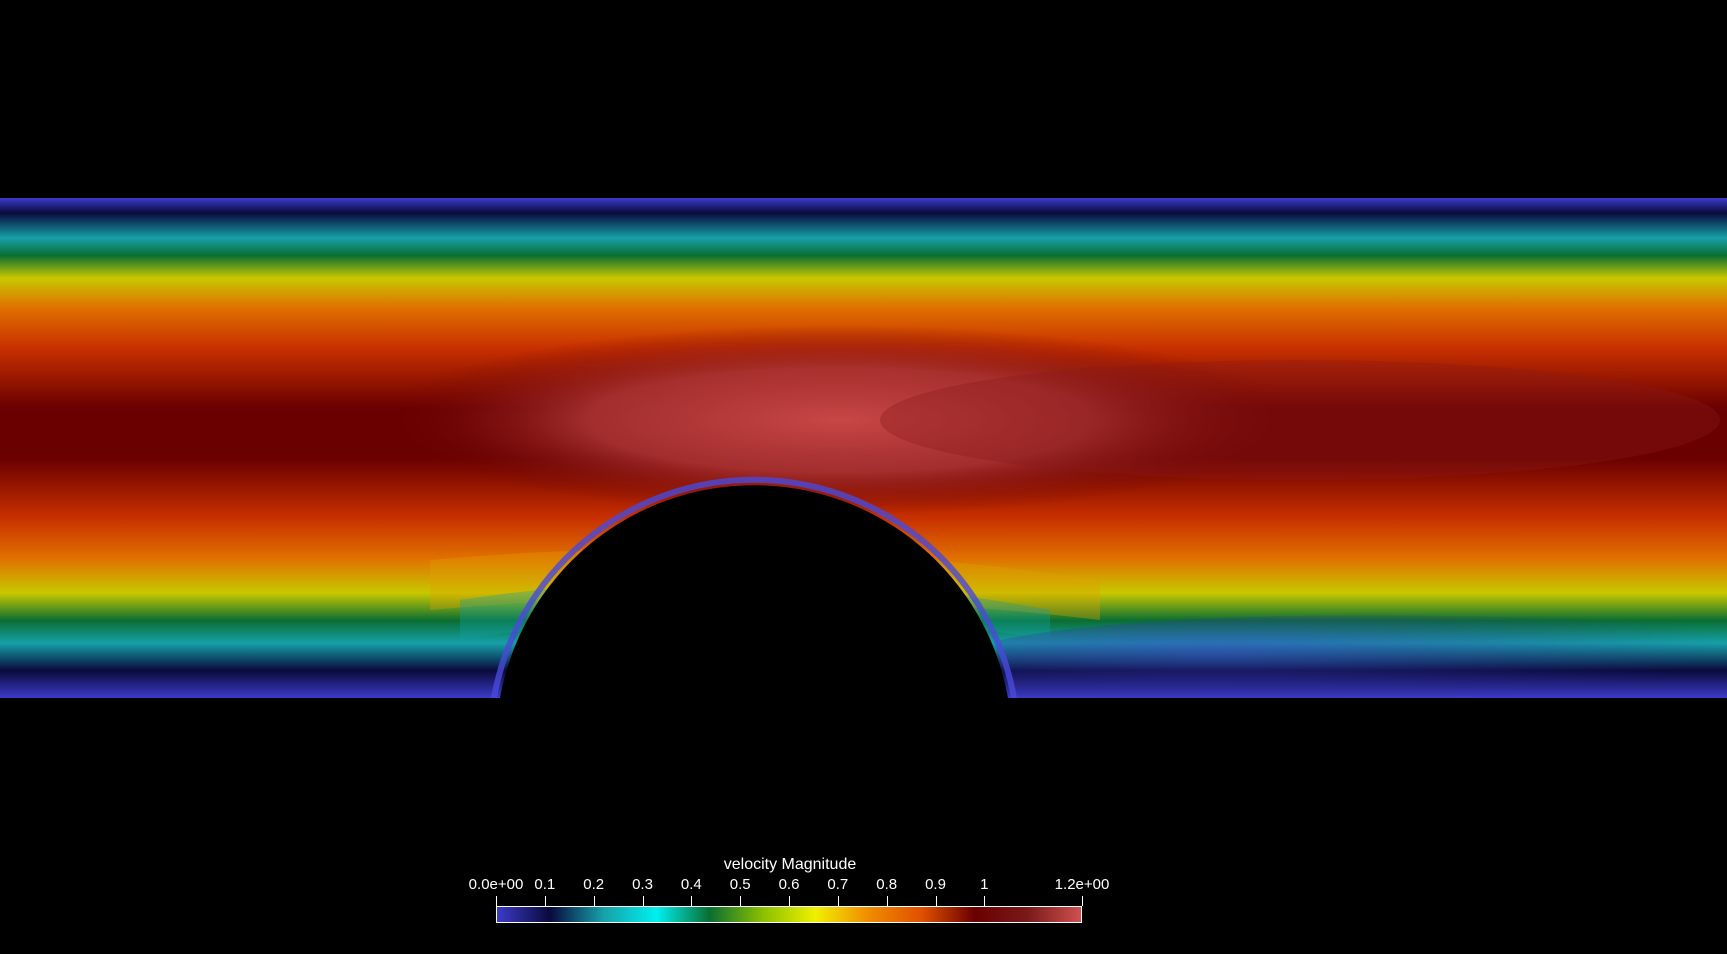 The width and height of the screenshot is (1727, 954). What do you see at coordinates (1363, 656) in the screenshot?
I see `wake-region` at bounding box center [1363, 656].